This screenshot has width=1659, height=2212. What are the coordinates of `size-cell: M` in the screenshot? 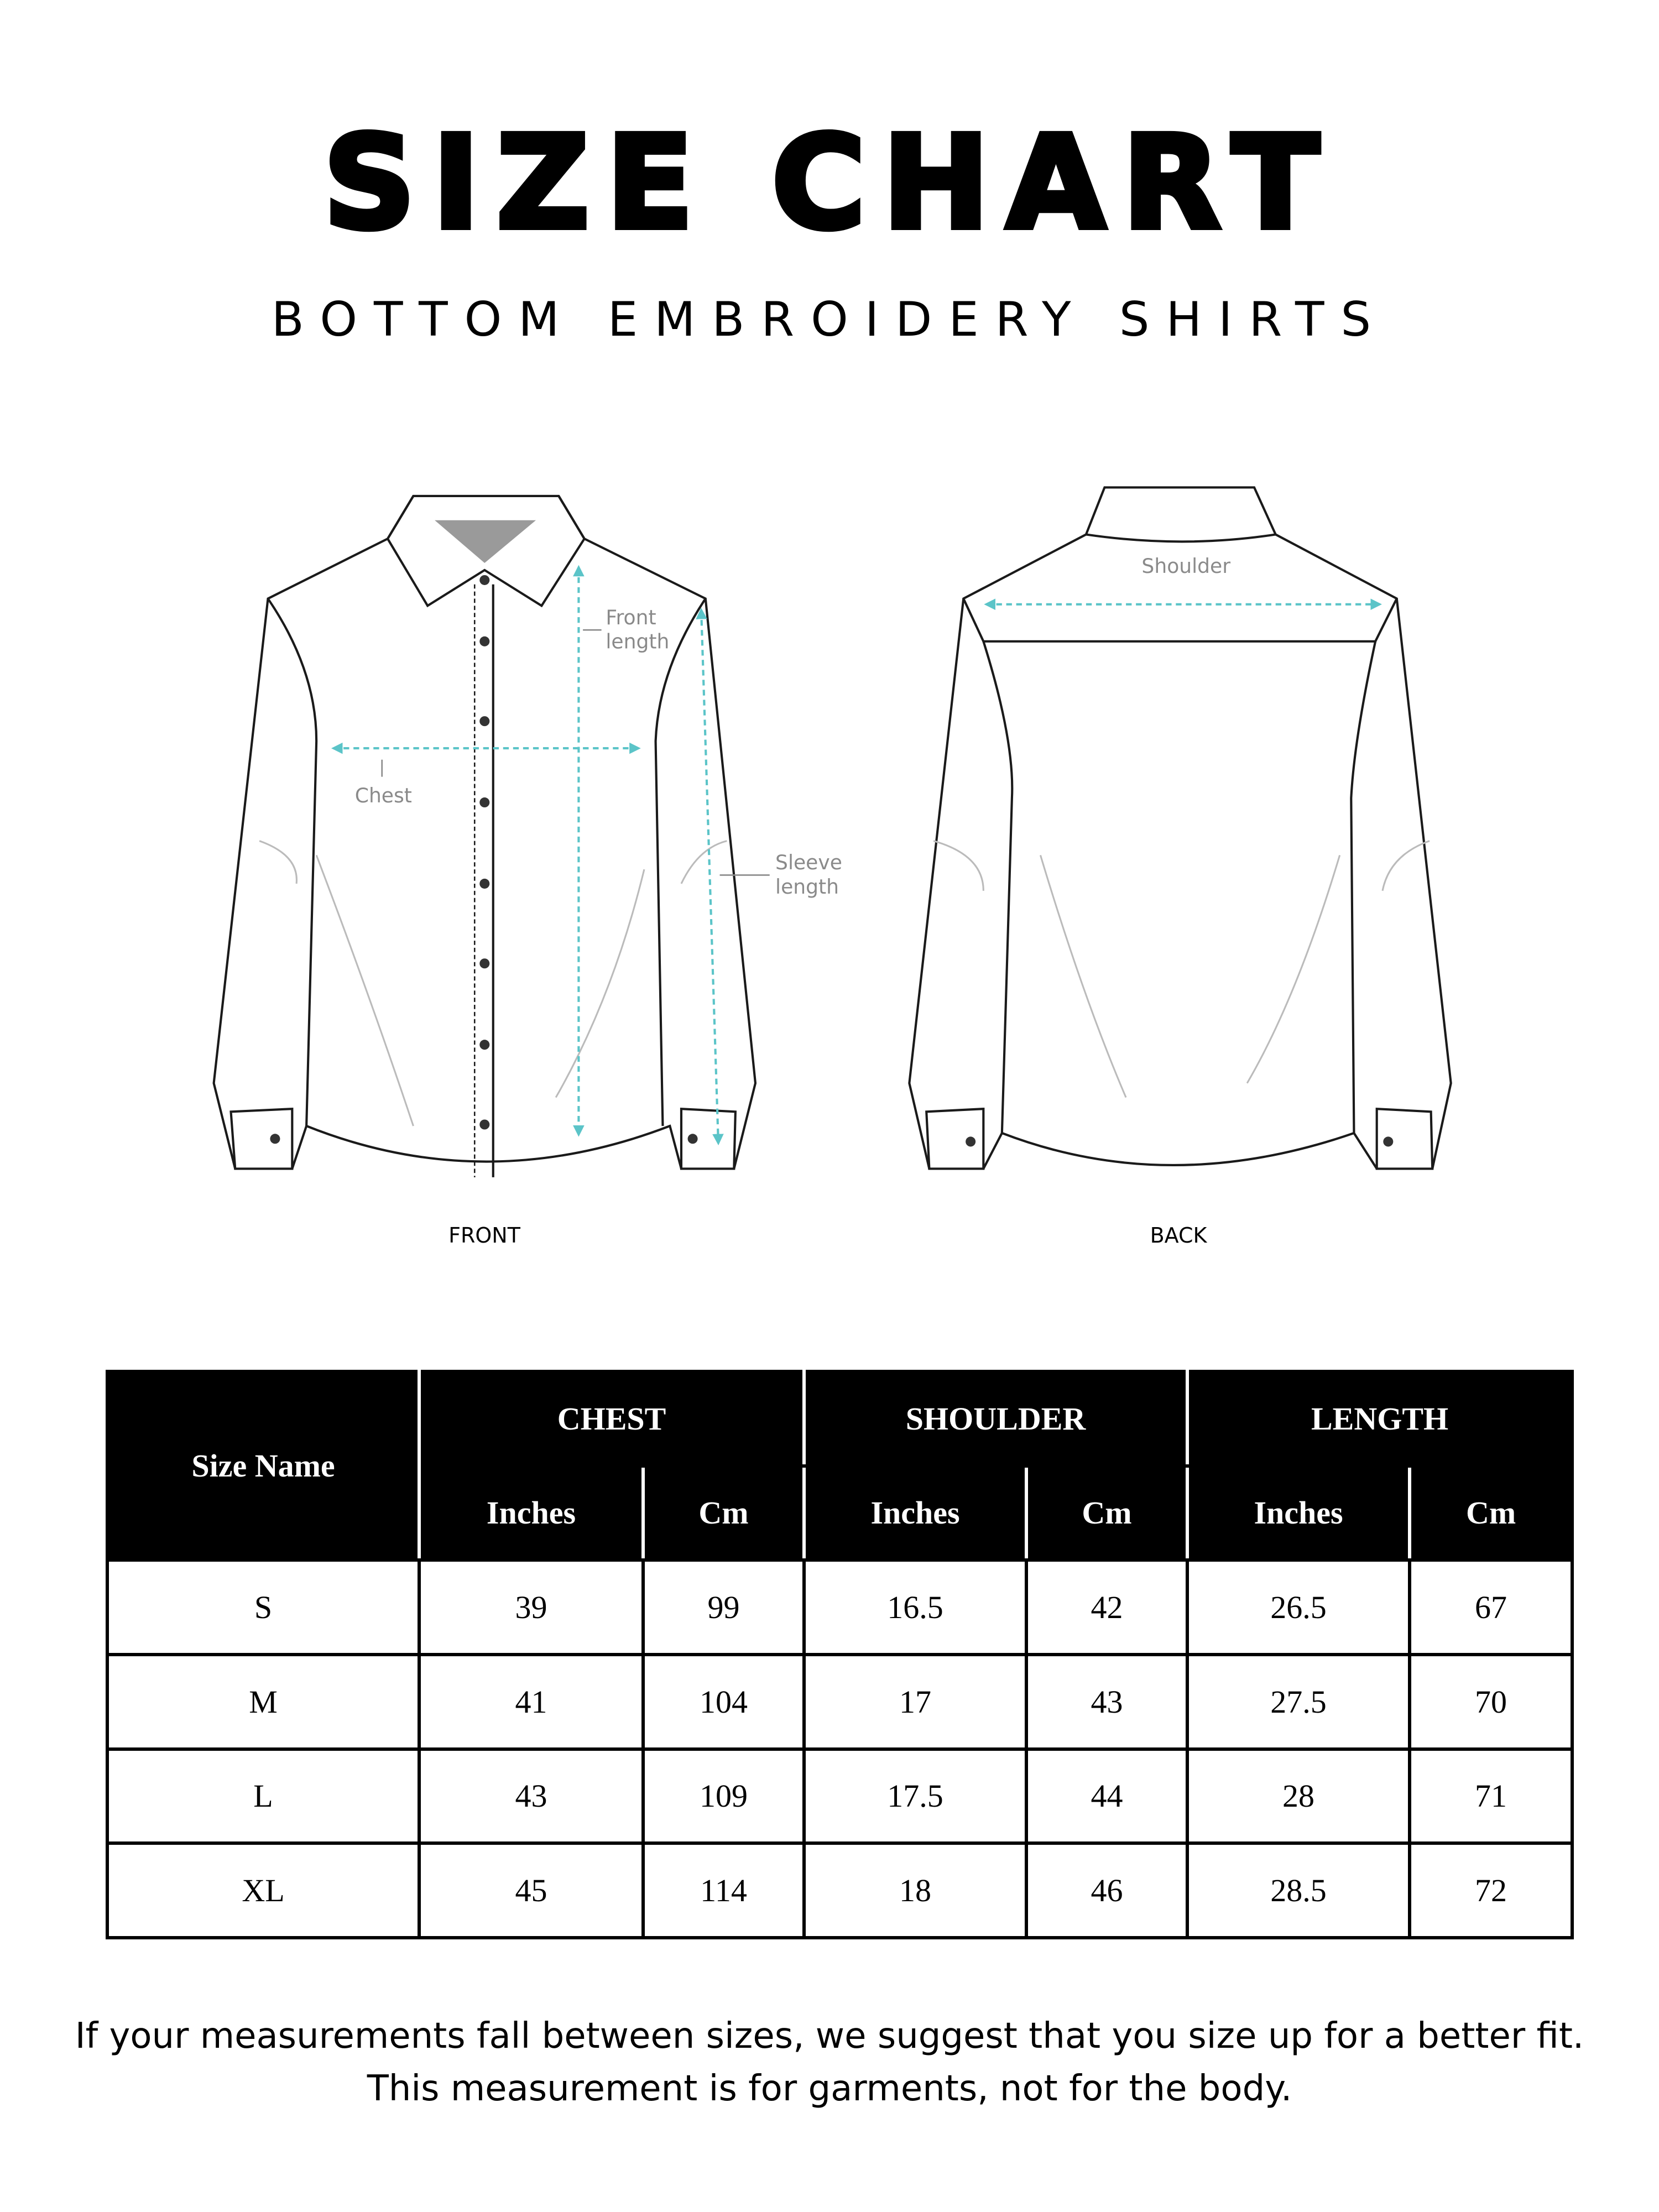 It's located at (264, 1702).